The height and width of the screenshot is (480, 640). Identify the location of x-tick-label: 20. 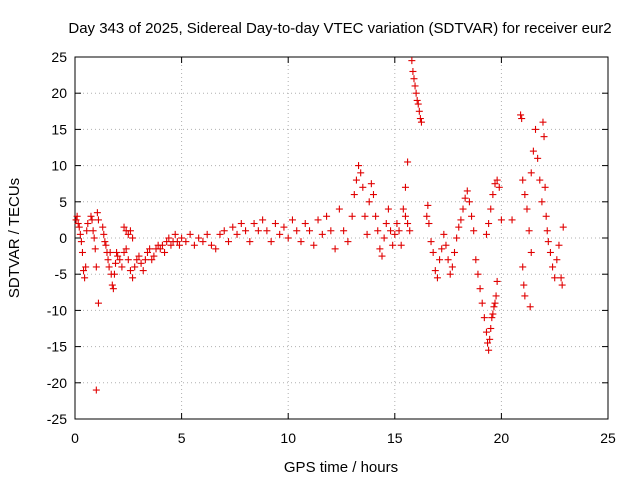
(502, 438).